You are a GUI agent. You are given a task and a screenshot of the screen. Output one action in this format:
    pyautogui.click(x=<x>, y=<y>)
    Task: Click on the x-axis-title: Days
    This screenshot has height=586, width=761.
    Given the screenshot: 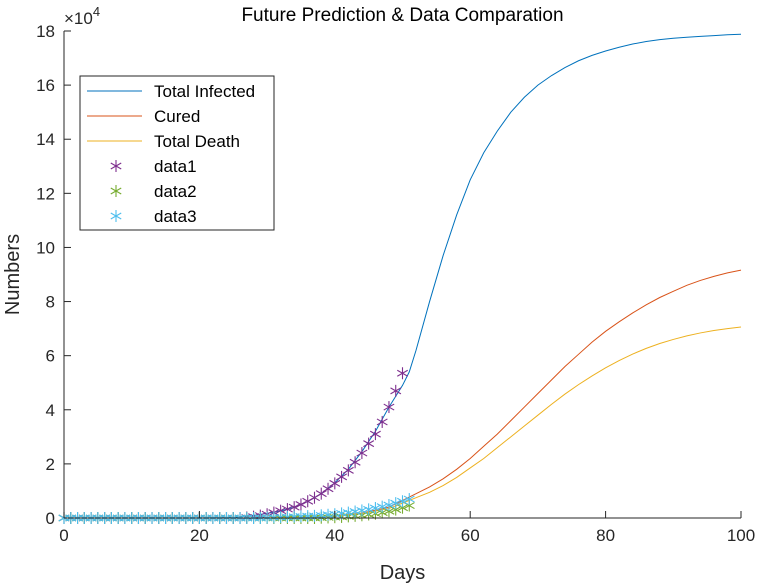 What is the action you would take?
    pyautogui.click(x=403, y=573)
    